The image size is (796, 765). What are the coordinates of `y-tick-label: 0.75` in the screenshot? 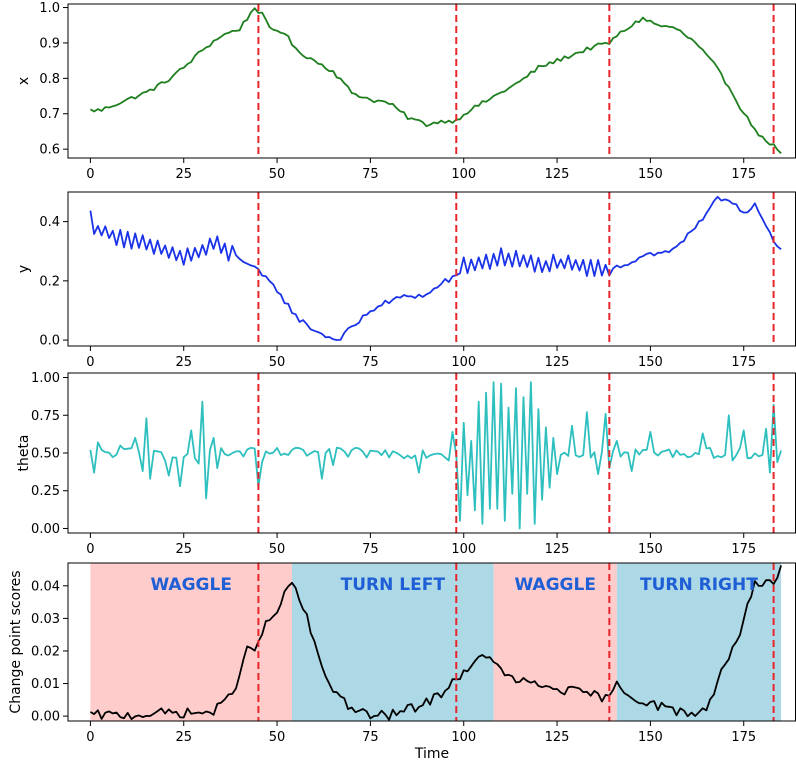 It's located at (45, 416).